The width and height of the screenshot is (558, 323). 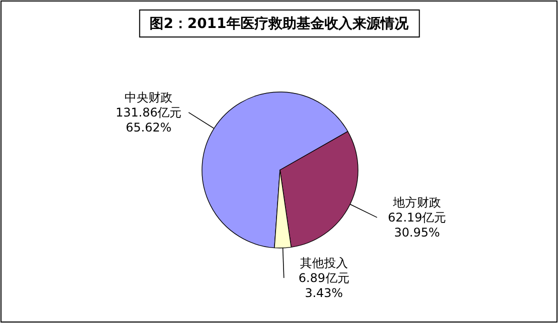 I want to click on slice-label: 中央财政, so click(x=148, y=97).